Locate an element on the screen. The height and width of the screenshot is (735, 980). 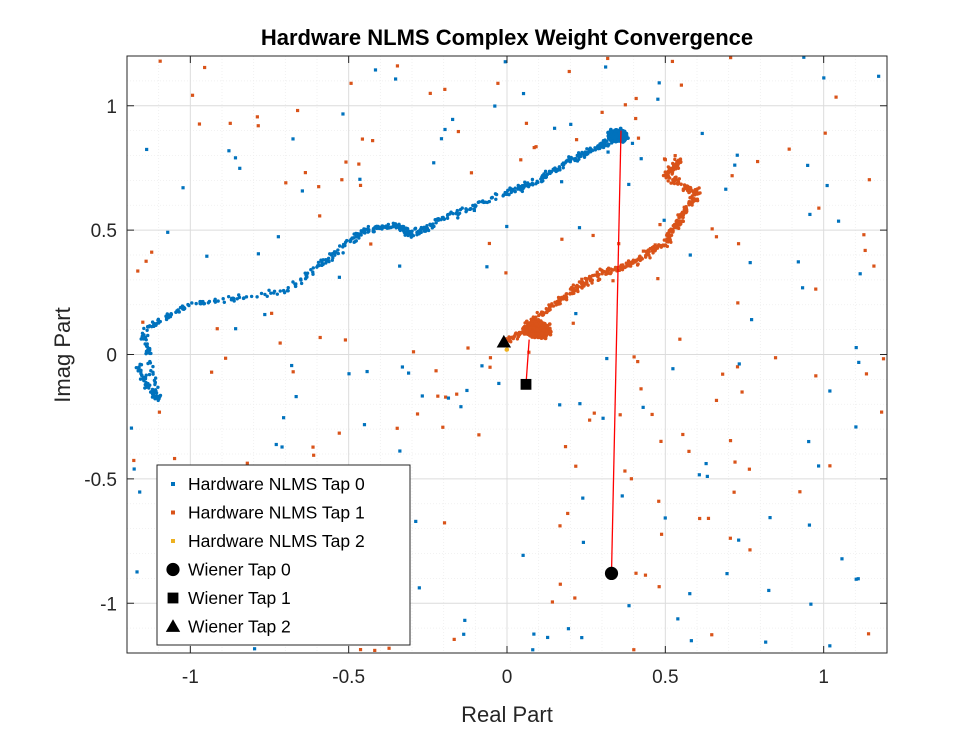
legend-label-0: Hardware NLMS Tap 0 is located at coordinates (276, 484).